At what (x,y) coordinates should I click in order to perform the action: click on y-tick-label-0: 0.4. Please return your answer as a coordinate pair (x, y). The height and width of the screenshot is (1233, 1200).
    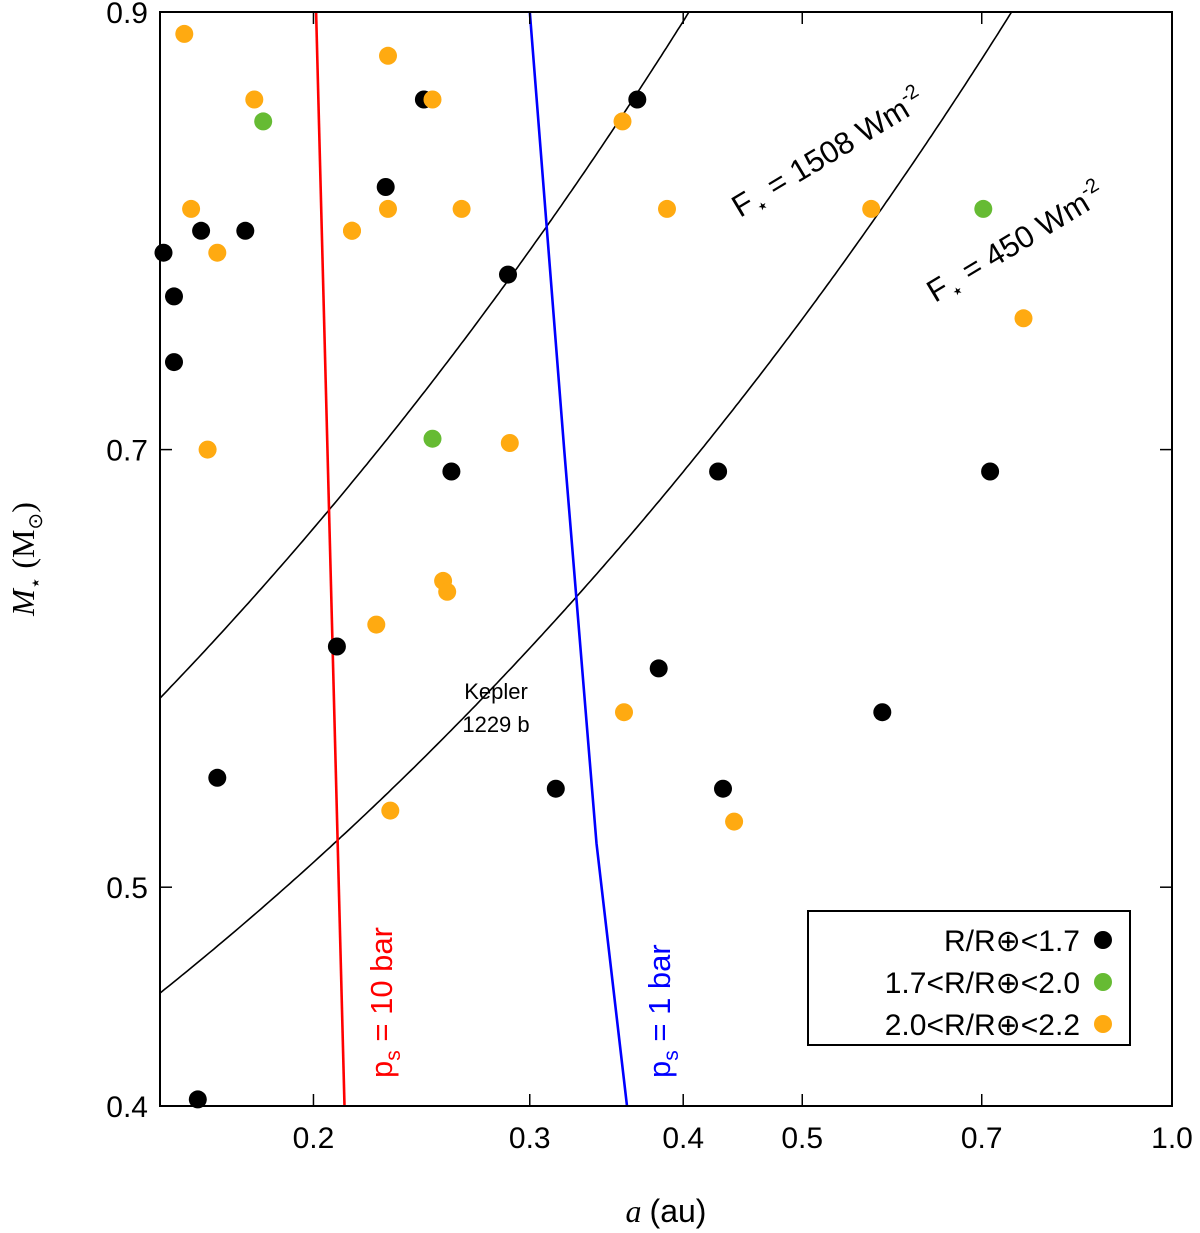
    Looking at the image, I should click on (127, 1107).